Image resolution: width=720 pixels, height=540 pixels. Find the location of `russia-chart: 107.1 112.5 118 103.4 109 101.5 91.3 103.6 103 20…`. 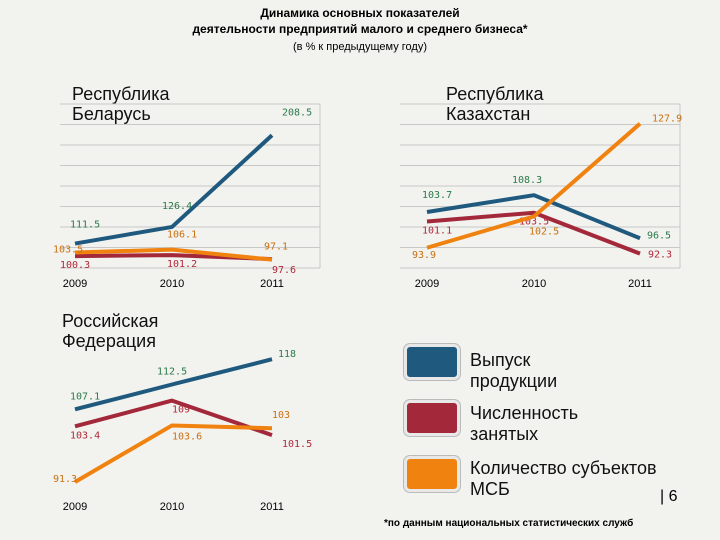

russia-chart: 107.1 112.5 118 103.4 109 101.5 91.3 103.6 103 20… is located at coordinates (182, 431).